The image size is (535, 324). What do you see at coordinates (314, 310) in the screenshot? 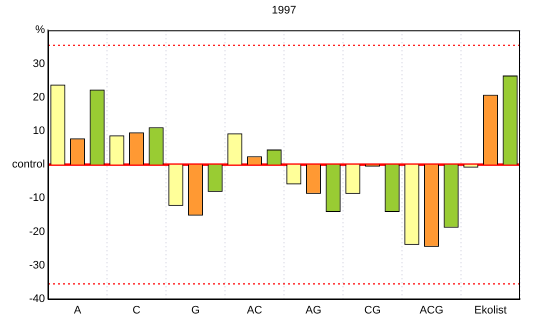
I see `x-tick-label: AG` at bounding box center [314, 310].